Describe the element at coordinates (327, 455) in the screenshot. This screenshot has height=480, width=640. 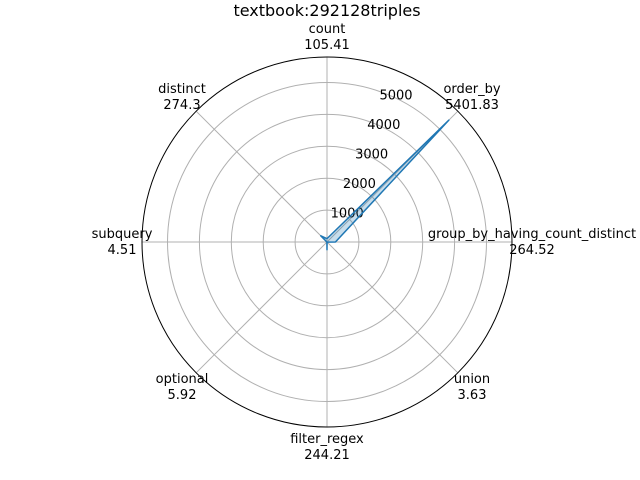
I see `category-value: 244.21` at that location.